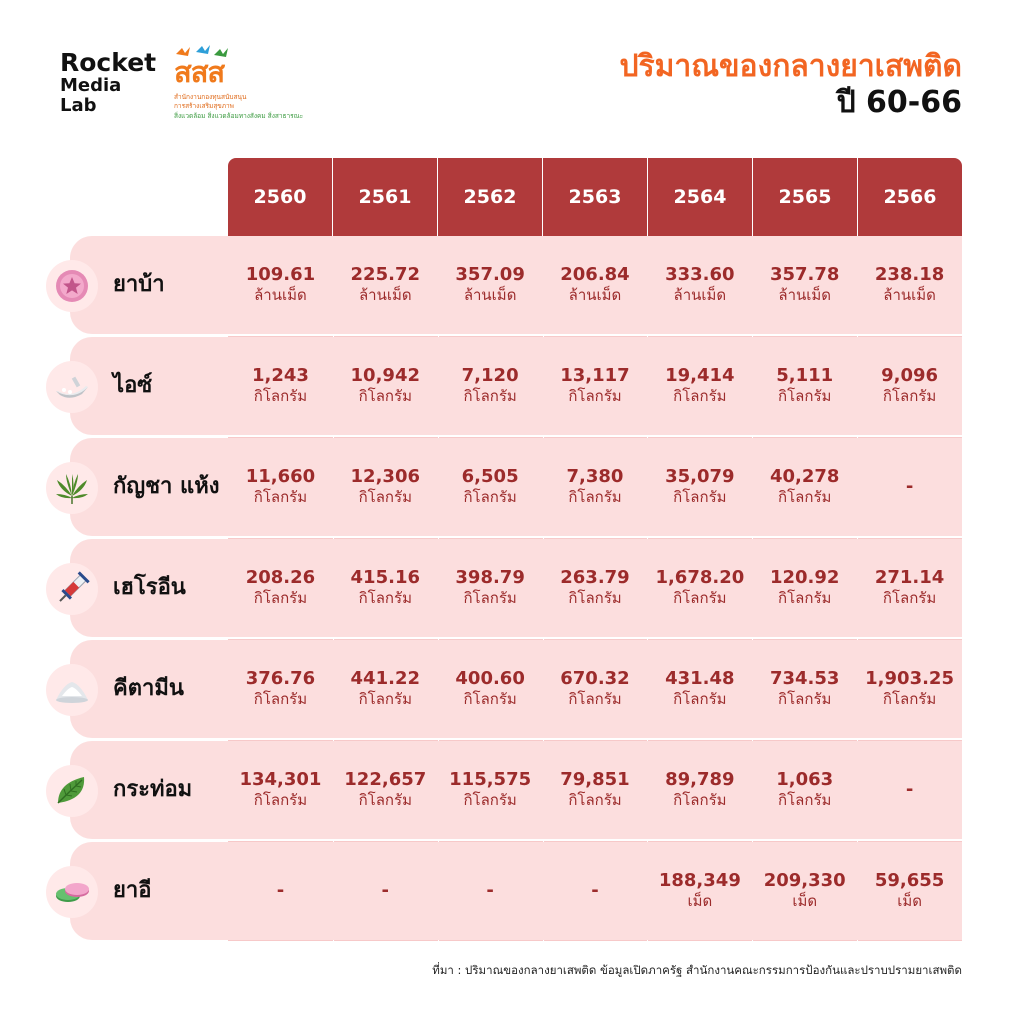 Image resolution: width=1024 pixels, height=1024 pixels. Describe the element at coordinates (132, 891) in the screenshot. I see `drug-name: ยาอี` at that location.